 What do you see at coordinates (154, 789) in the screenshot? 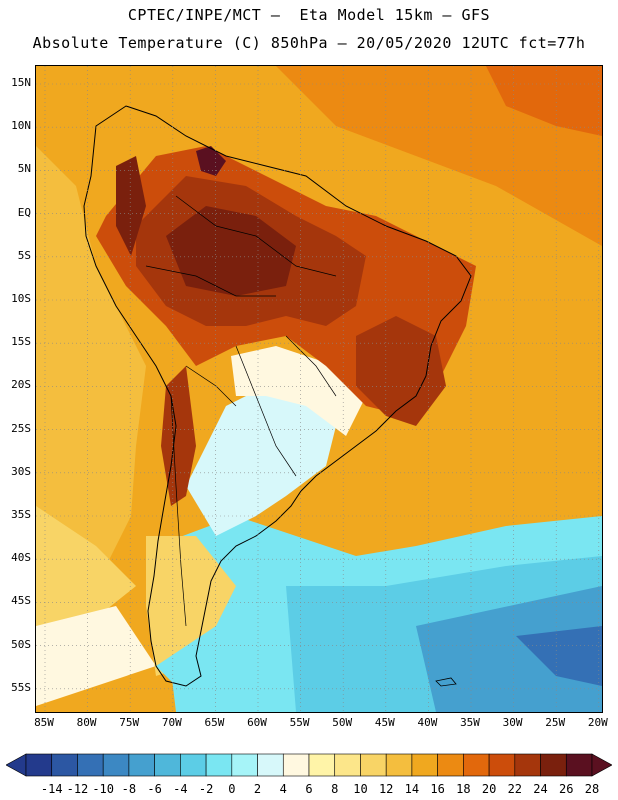
I see `colorbar-label: -6` at bounding box center [154, 789].